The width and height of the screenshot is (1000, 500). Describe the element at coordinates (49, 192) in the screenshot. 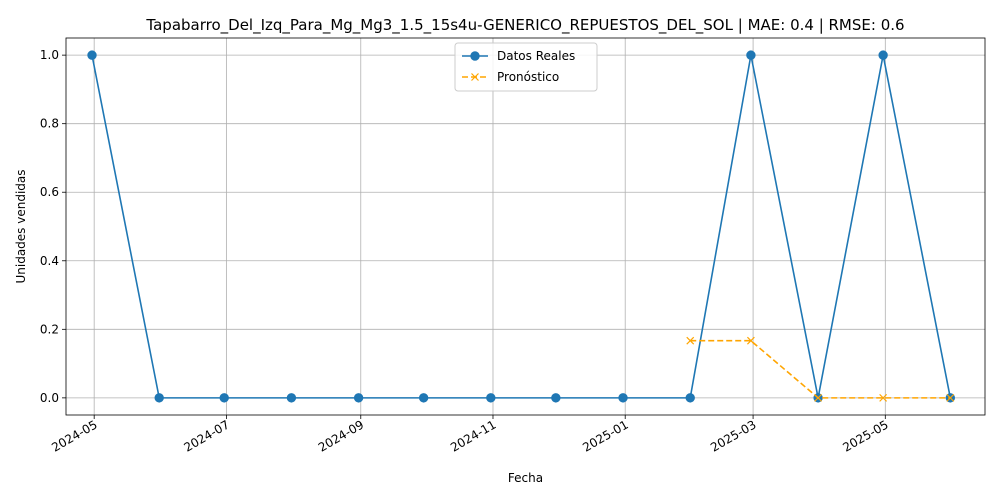

I see `y-tick-label: 0.6` at that location.